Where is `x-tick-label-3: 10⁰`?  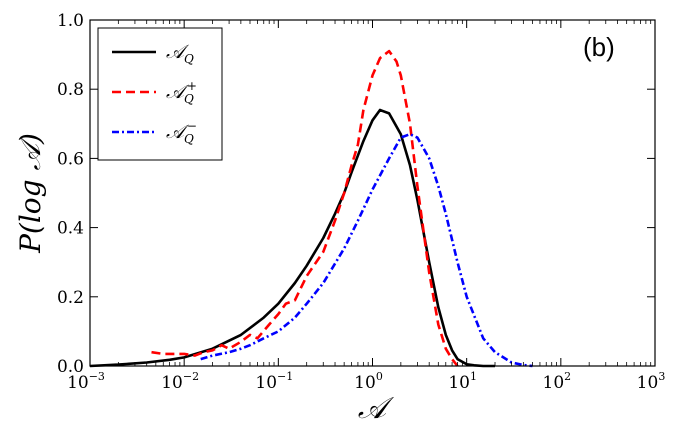 x-tick-label-3: 10⁰ is located at coordinates (368, 381).